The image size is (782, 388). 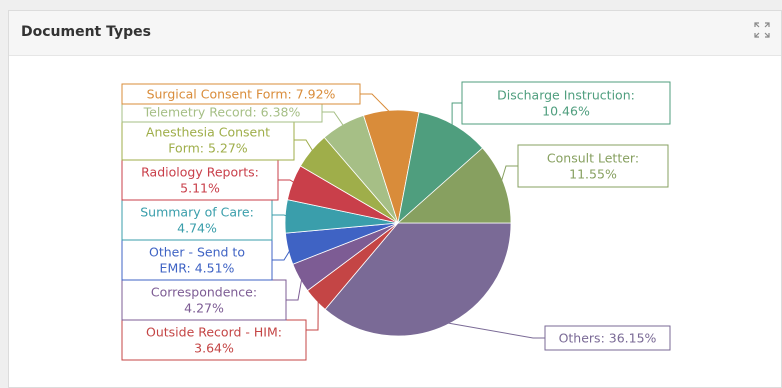 What do you see at coordinates (208, 148) in the screenshot?
I see `data-label: Form: 5.27%` at bounding box center [208, 148].